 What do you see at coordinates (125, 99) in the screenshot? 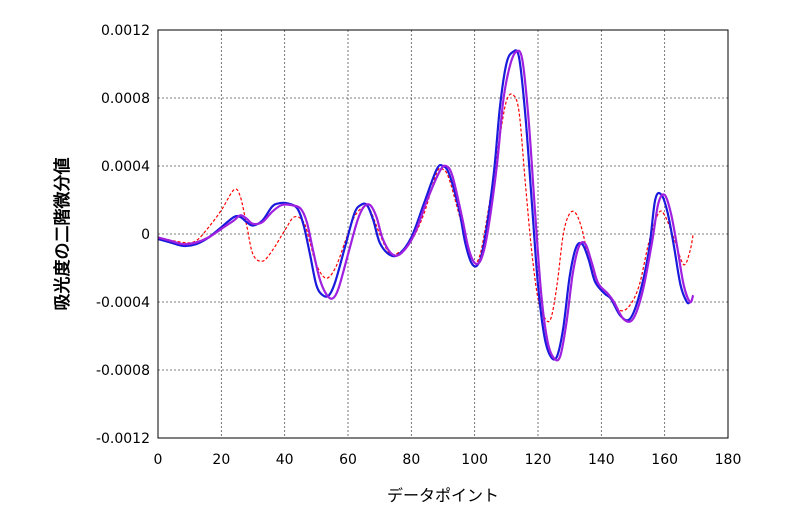
I see `y-tick-label: 0.0008` at bounding box center [125, 99].